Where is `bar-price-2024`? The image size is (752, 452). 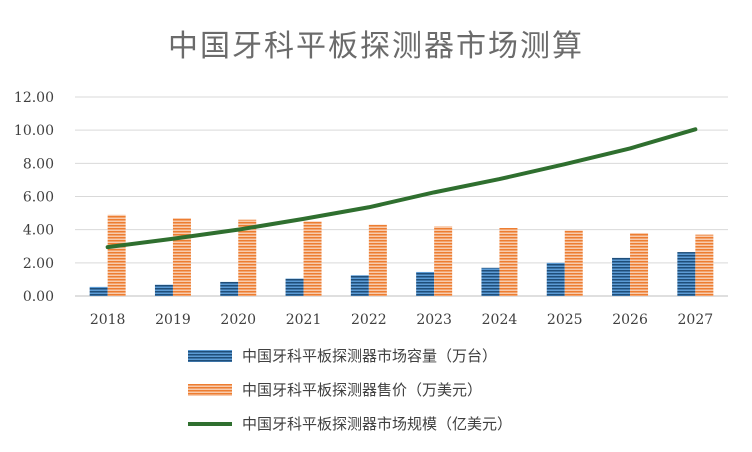 bar-price-2024 is located at coordinates (508, 262).